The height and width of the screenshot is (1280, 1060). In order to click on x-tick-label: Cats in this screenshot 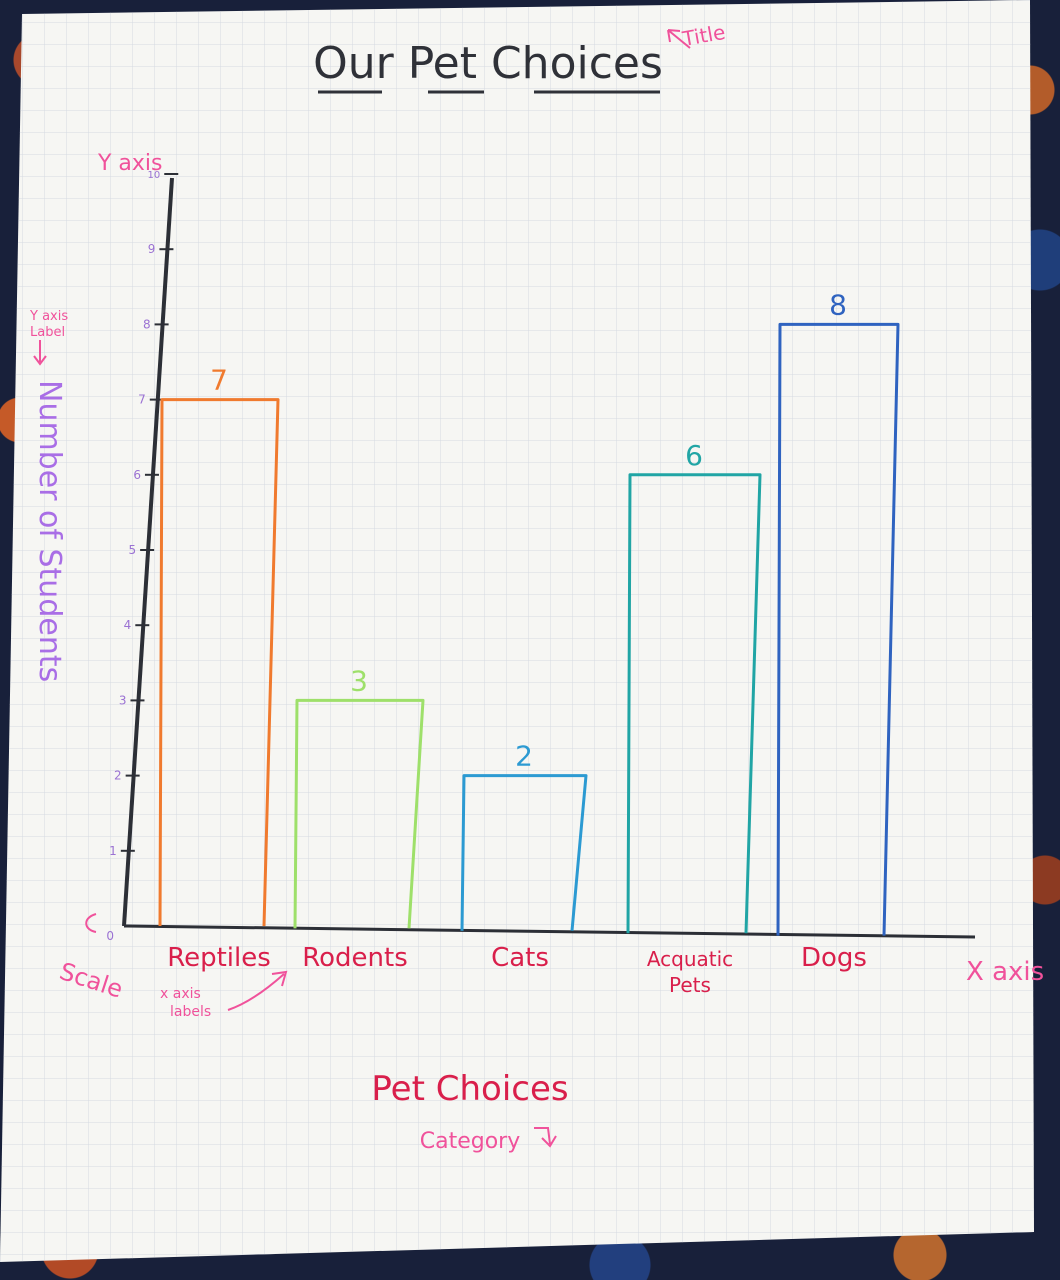, I will do `click(520, 958)`.